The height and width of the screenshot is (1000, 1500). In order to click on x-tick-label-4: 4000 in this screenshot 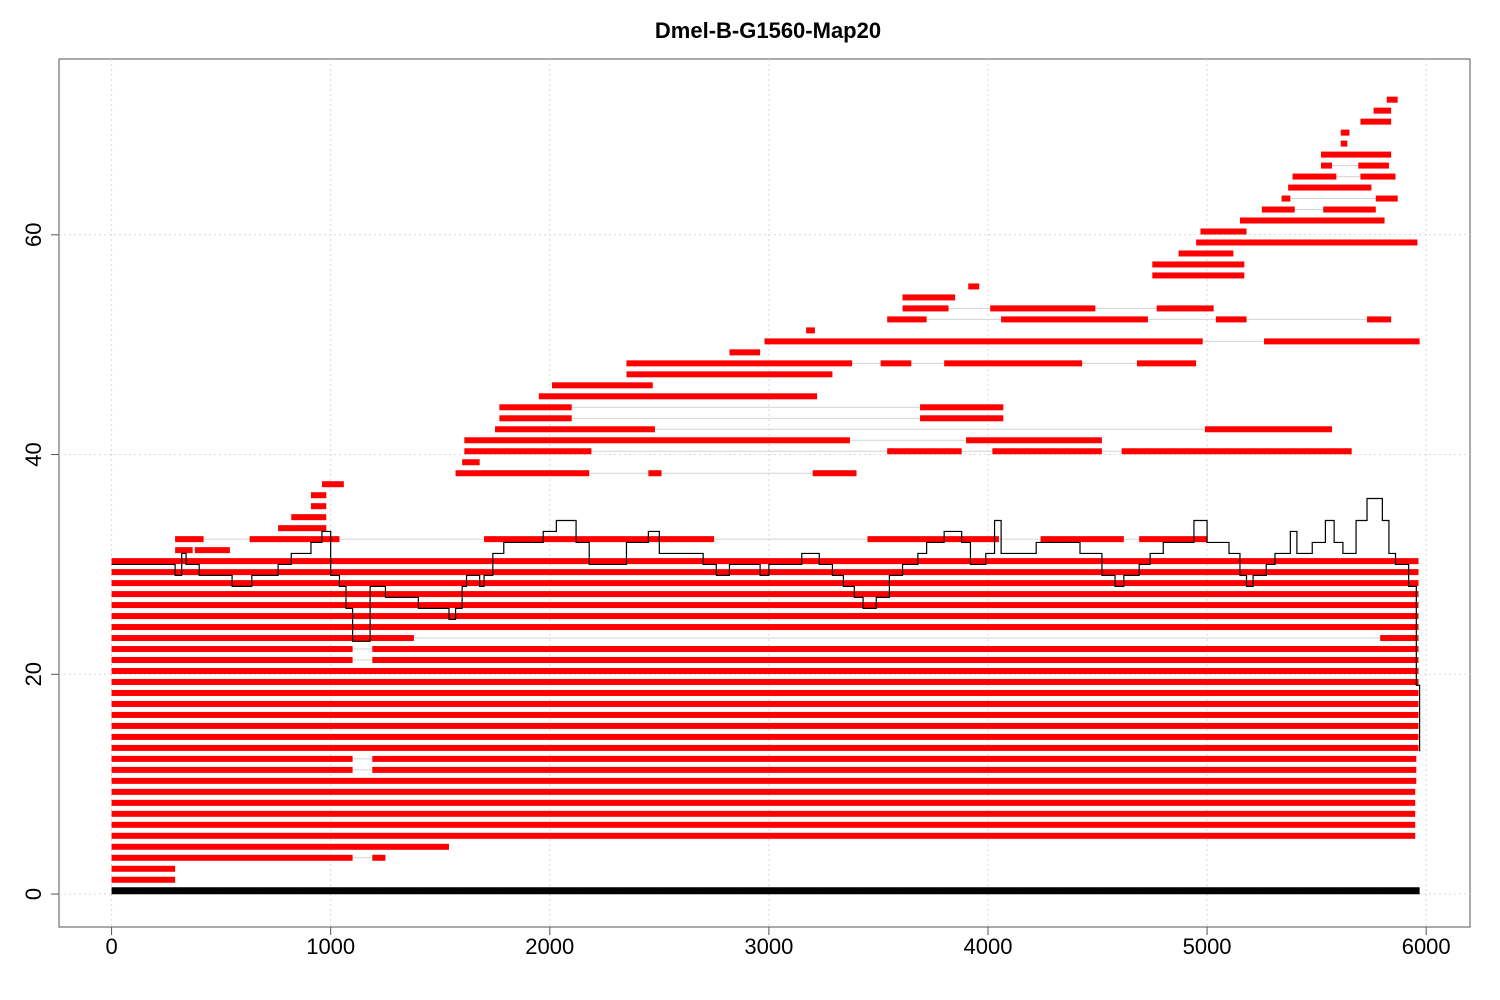, I will do `click(988, 946)`.